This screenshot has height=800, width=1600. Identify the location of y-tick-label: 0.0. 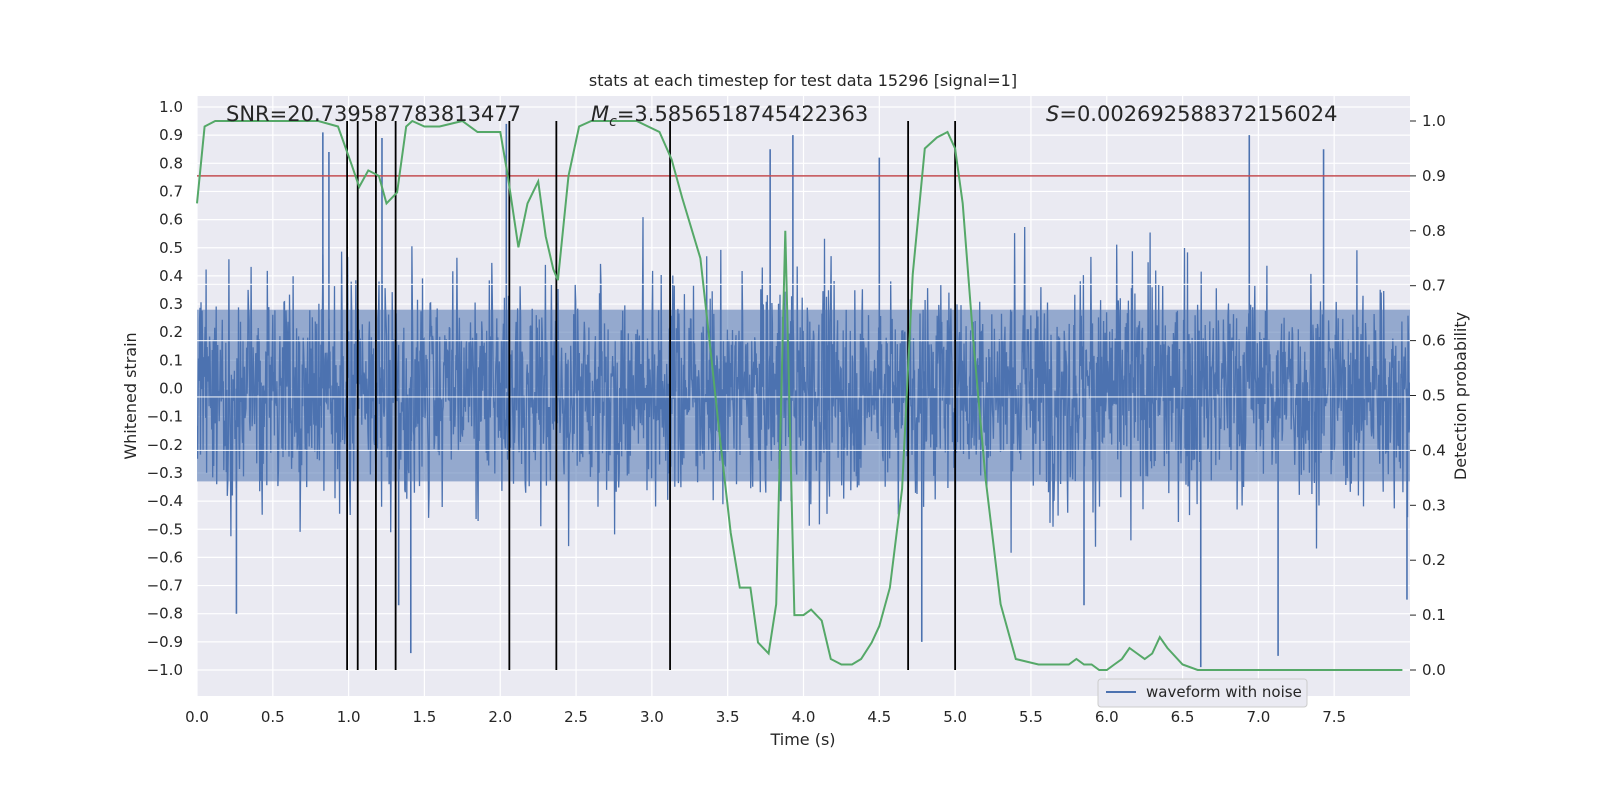
(171, 389).